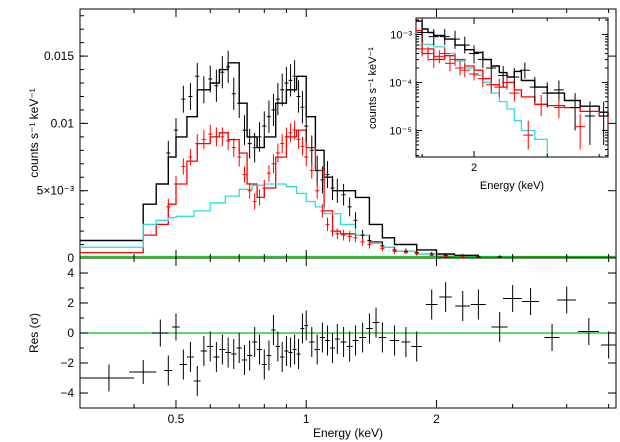 This screenshot has height=442, width=620. I want to click on spectrum-ytick-label: 0.015, so click(59, 56).